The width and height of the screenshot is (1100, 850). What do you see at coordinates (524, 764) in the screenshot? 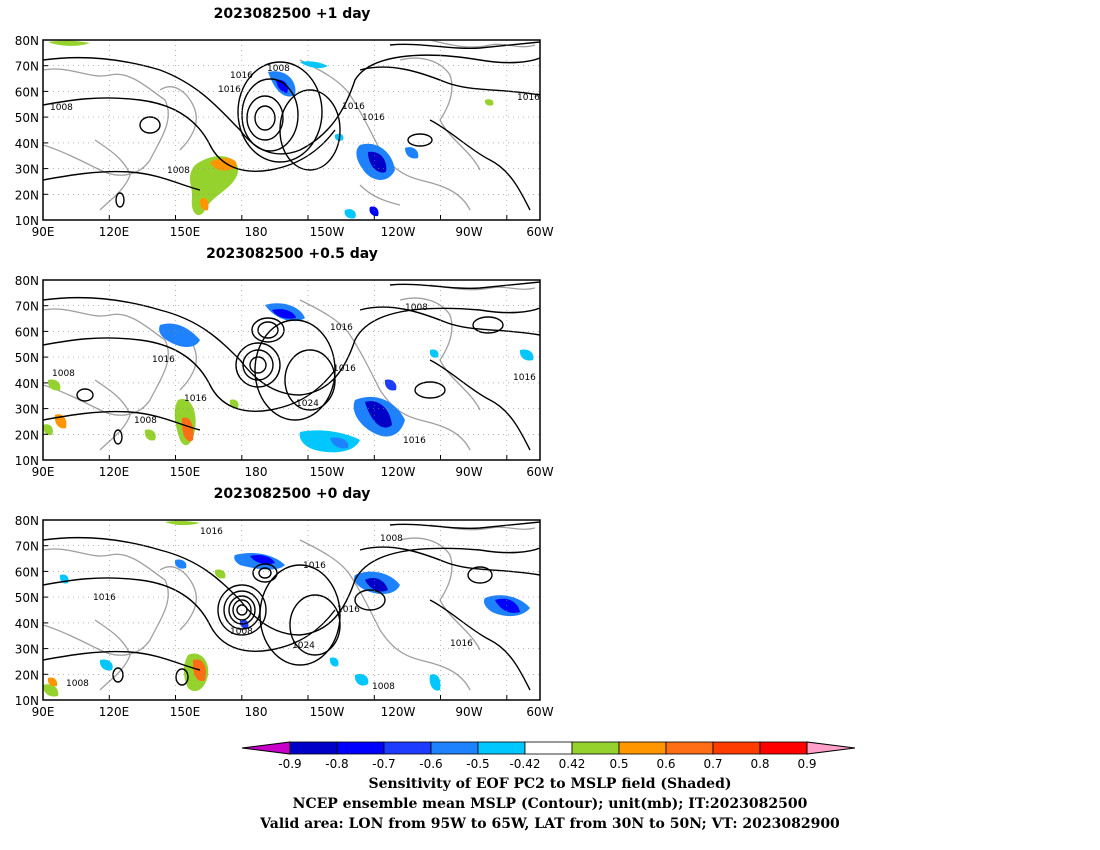
I see `colorbar-label: -0.42` at bounding box center [524, 764].